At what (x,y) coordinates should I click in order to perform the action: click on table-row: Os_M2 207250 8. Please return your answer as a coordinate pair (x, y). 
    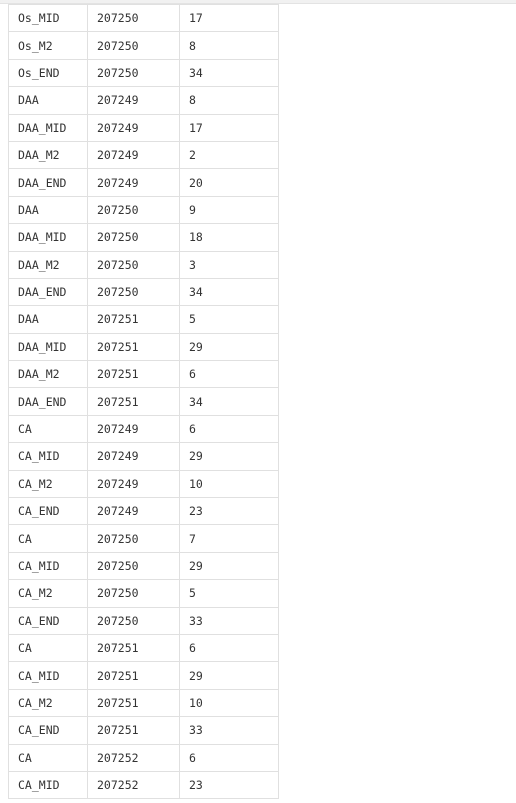
    Looking at the image, I should click on (143, 45).